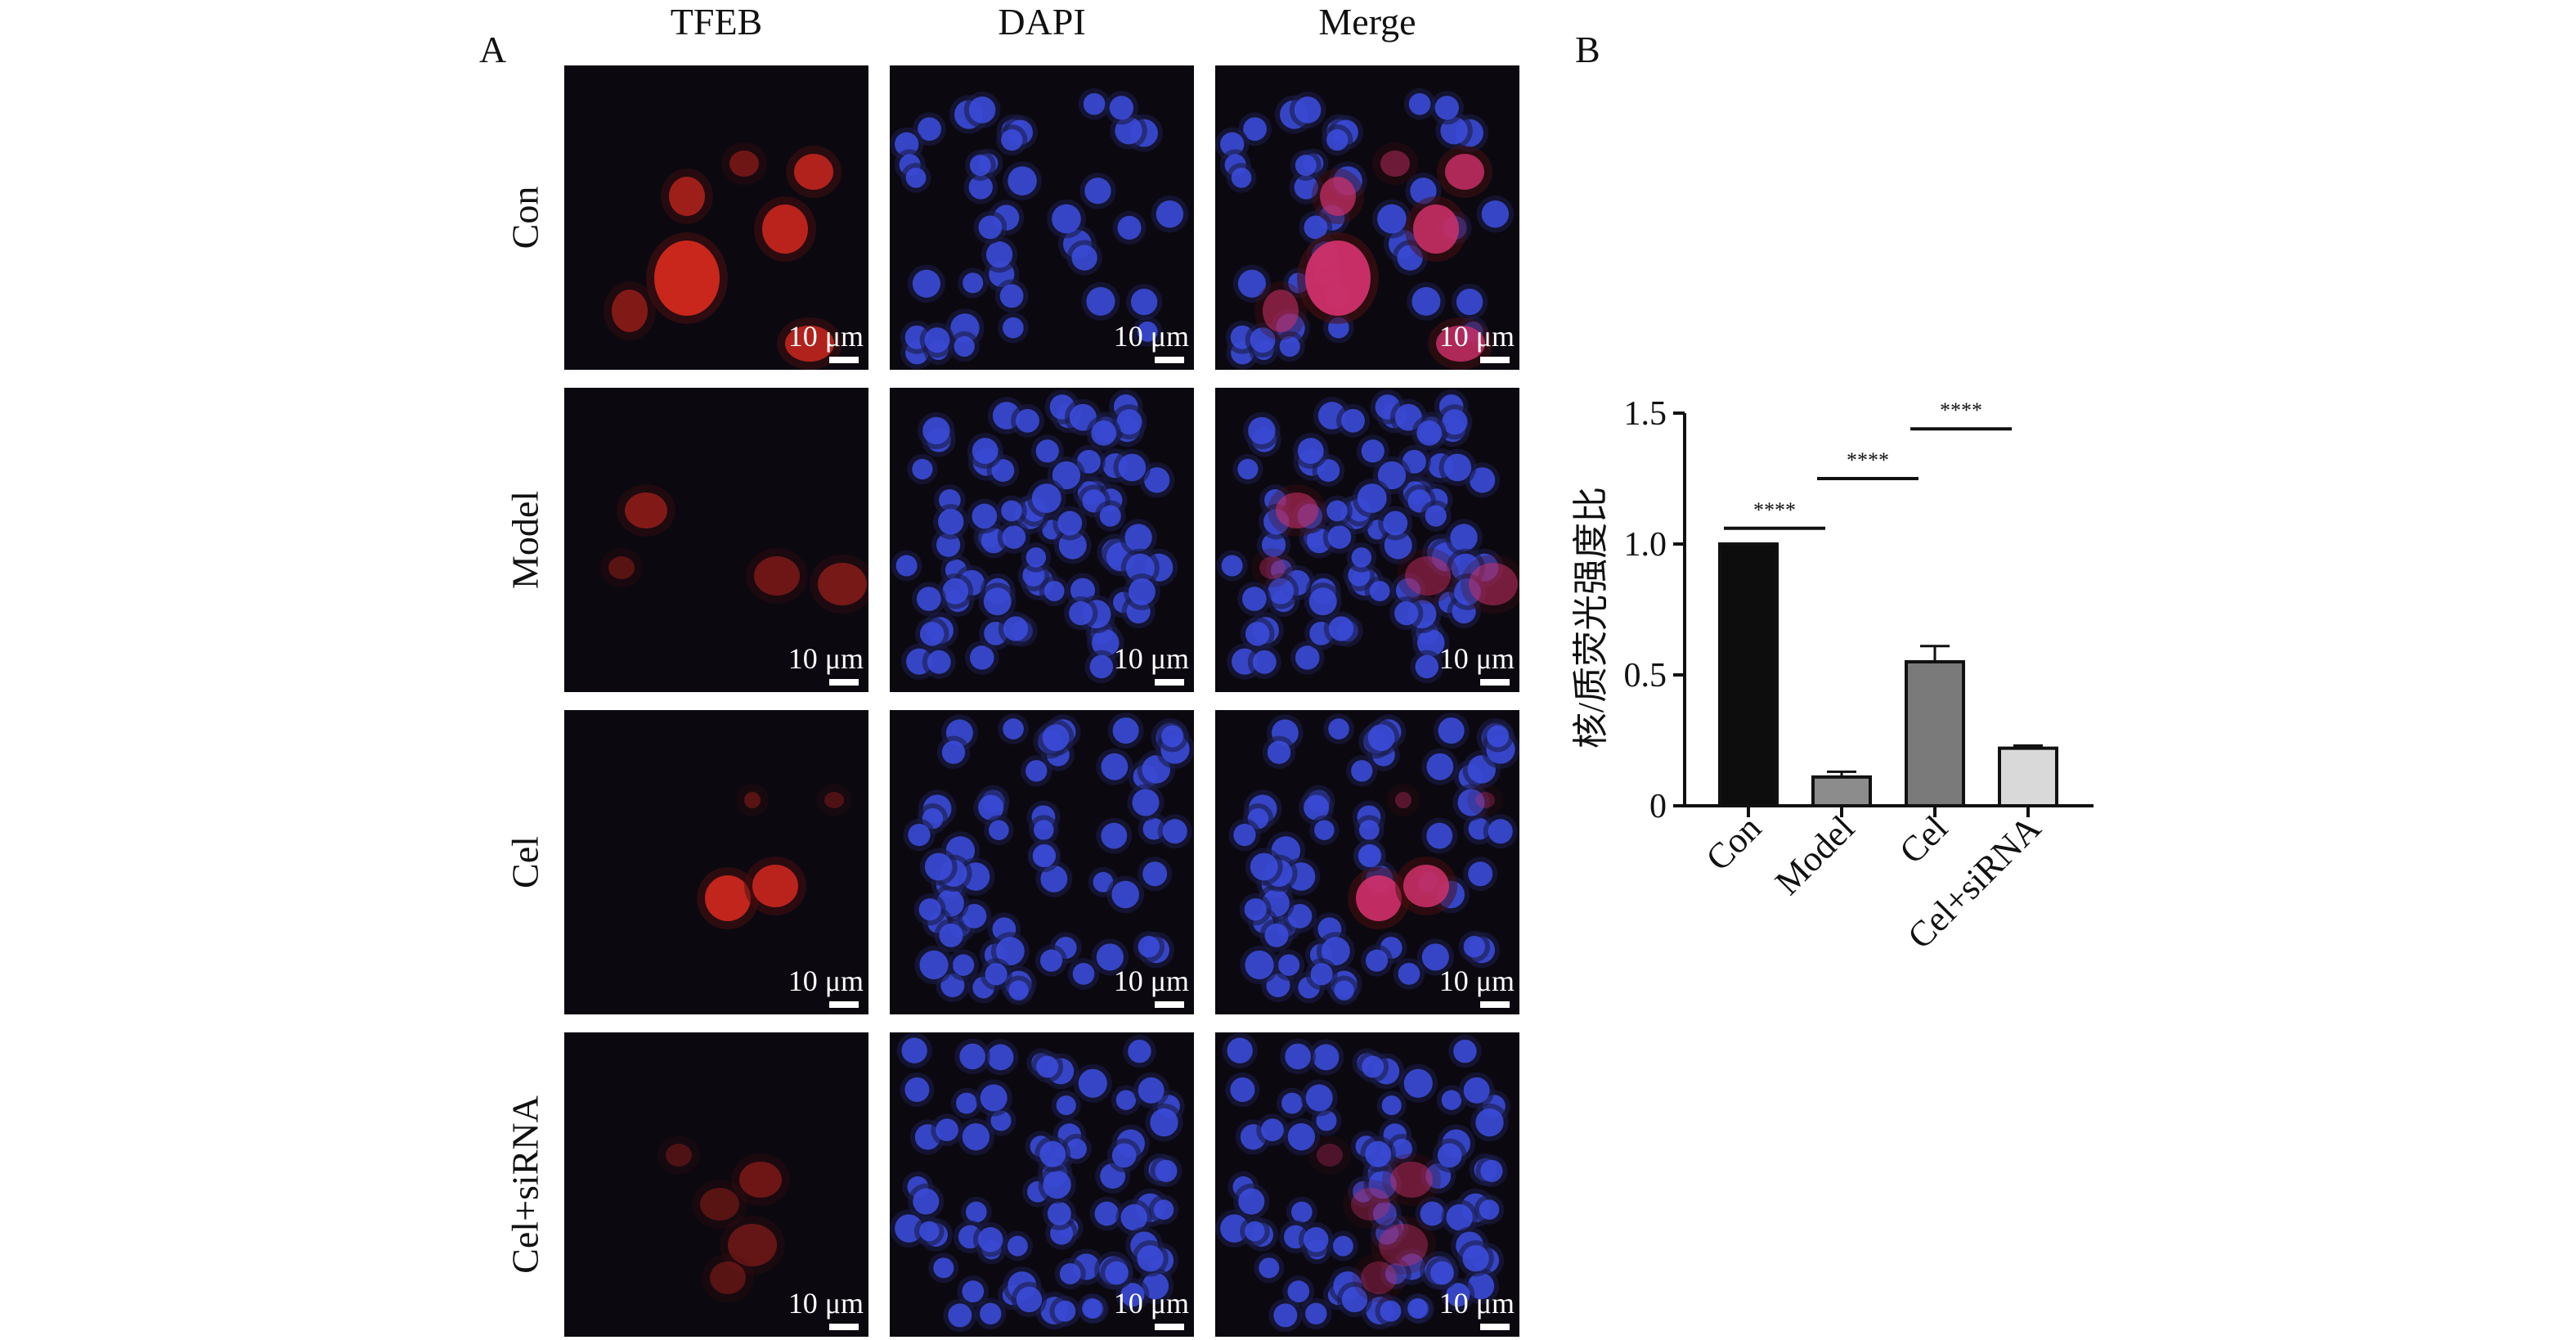  I want to click on panel-label-b: B, so click(1587, 49).